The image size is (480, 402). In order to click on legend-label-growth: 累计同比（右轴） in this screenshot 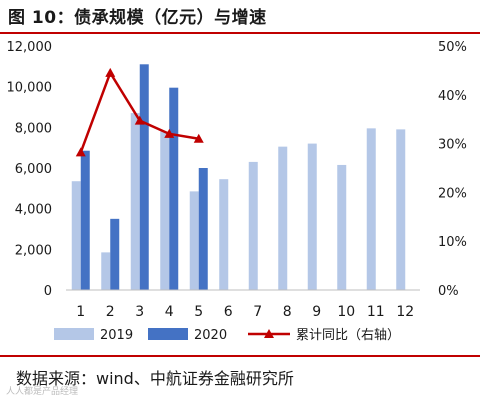, I will do `click(348, 335)`.